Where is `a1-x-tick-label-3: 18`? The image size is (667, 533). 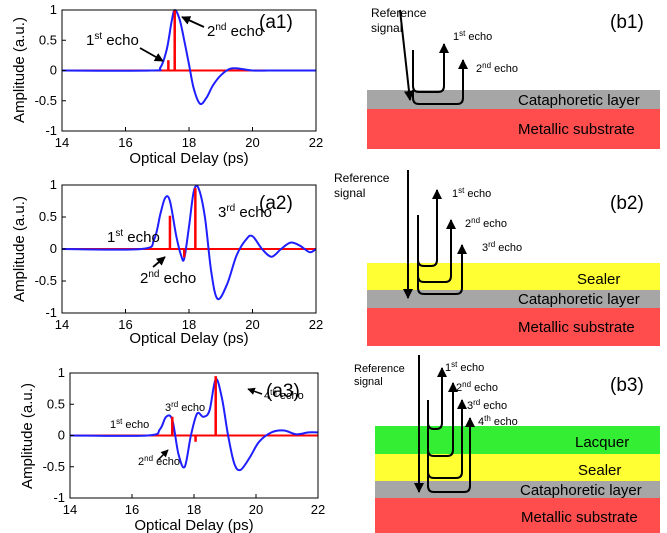 a1-x-tick-label-3: 18 is located at coordinates (189, 142).